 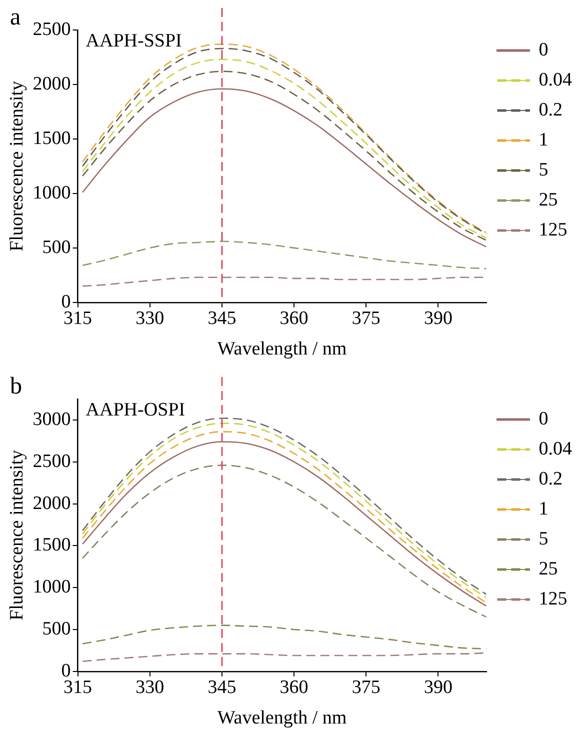 What do you see at coordinates (51, 419) in the screenshot?
I see `y-tick-label: 3000` at bounding box center [51, 419].